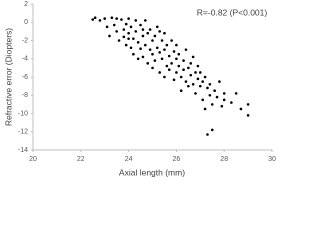 The width and height of the screenshot is (320, 240). I want to click on x-tick-label: 30, so click(272, 159).